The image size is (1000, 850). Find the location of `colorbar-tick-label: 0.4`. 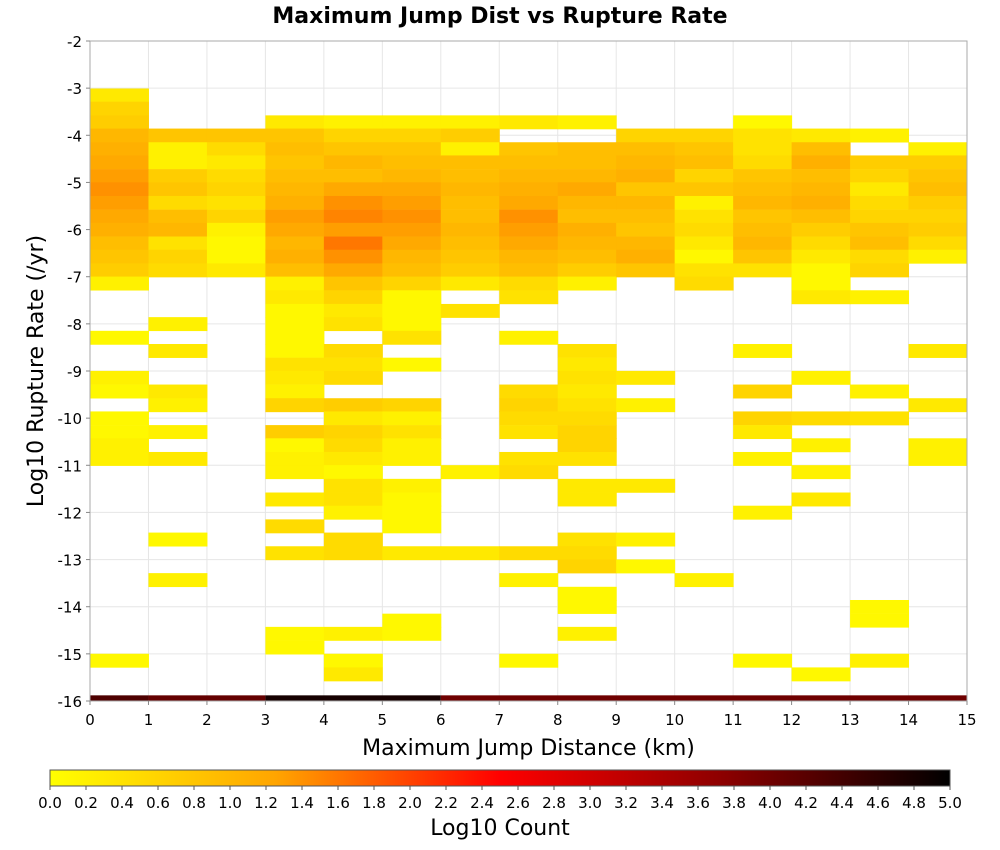

colorbar-tick-label: 0.4 is located at coordinates (122, 803).